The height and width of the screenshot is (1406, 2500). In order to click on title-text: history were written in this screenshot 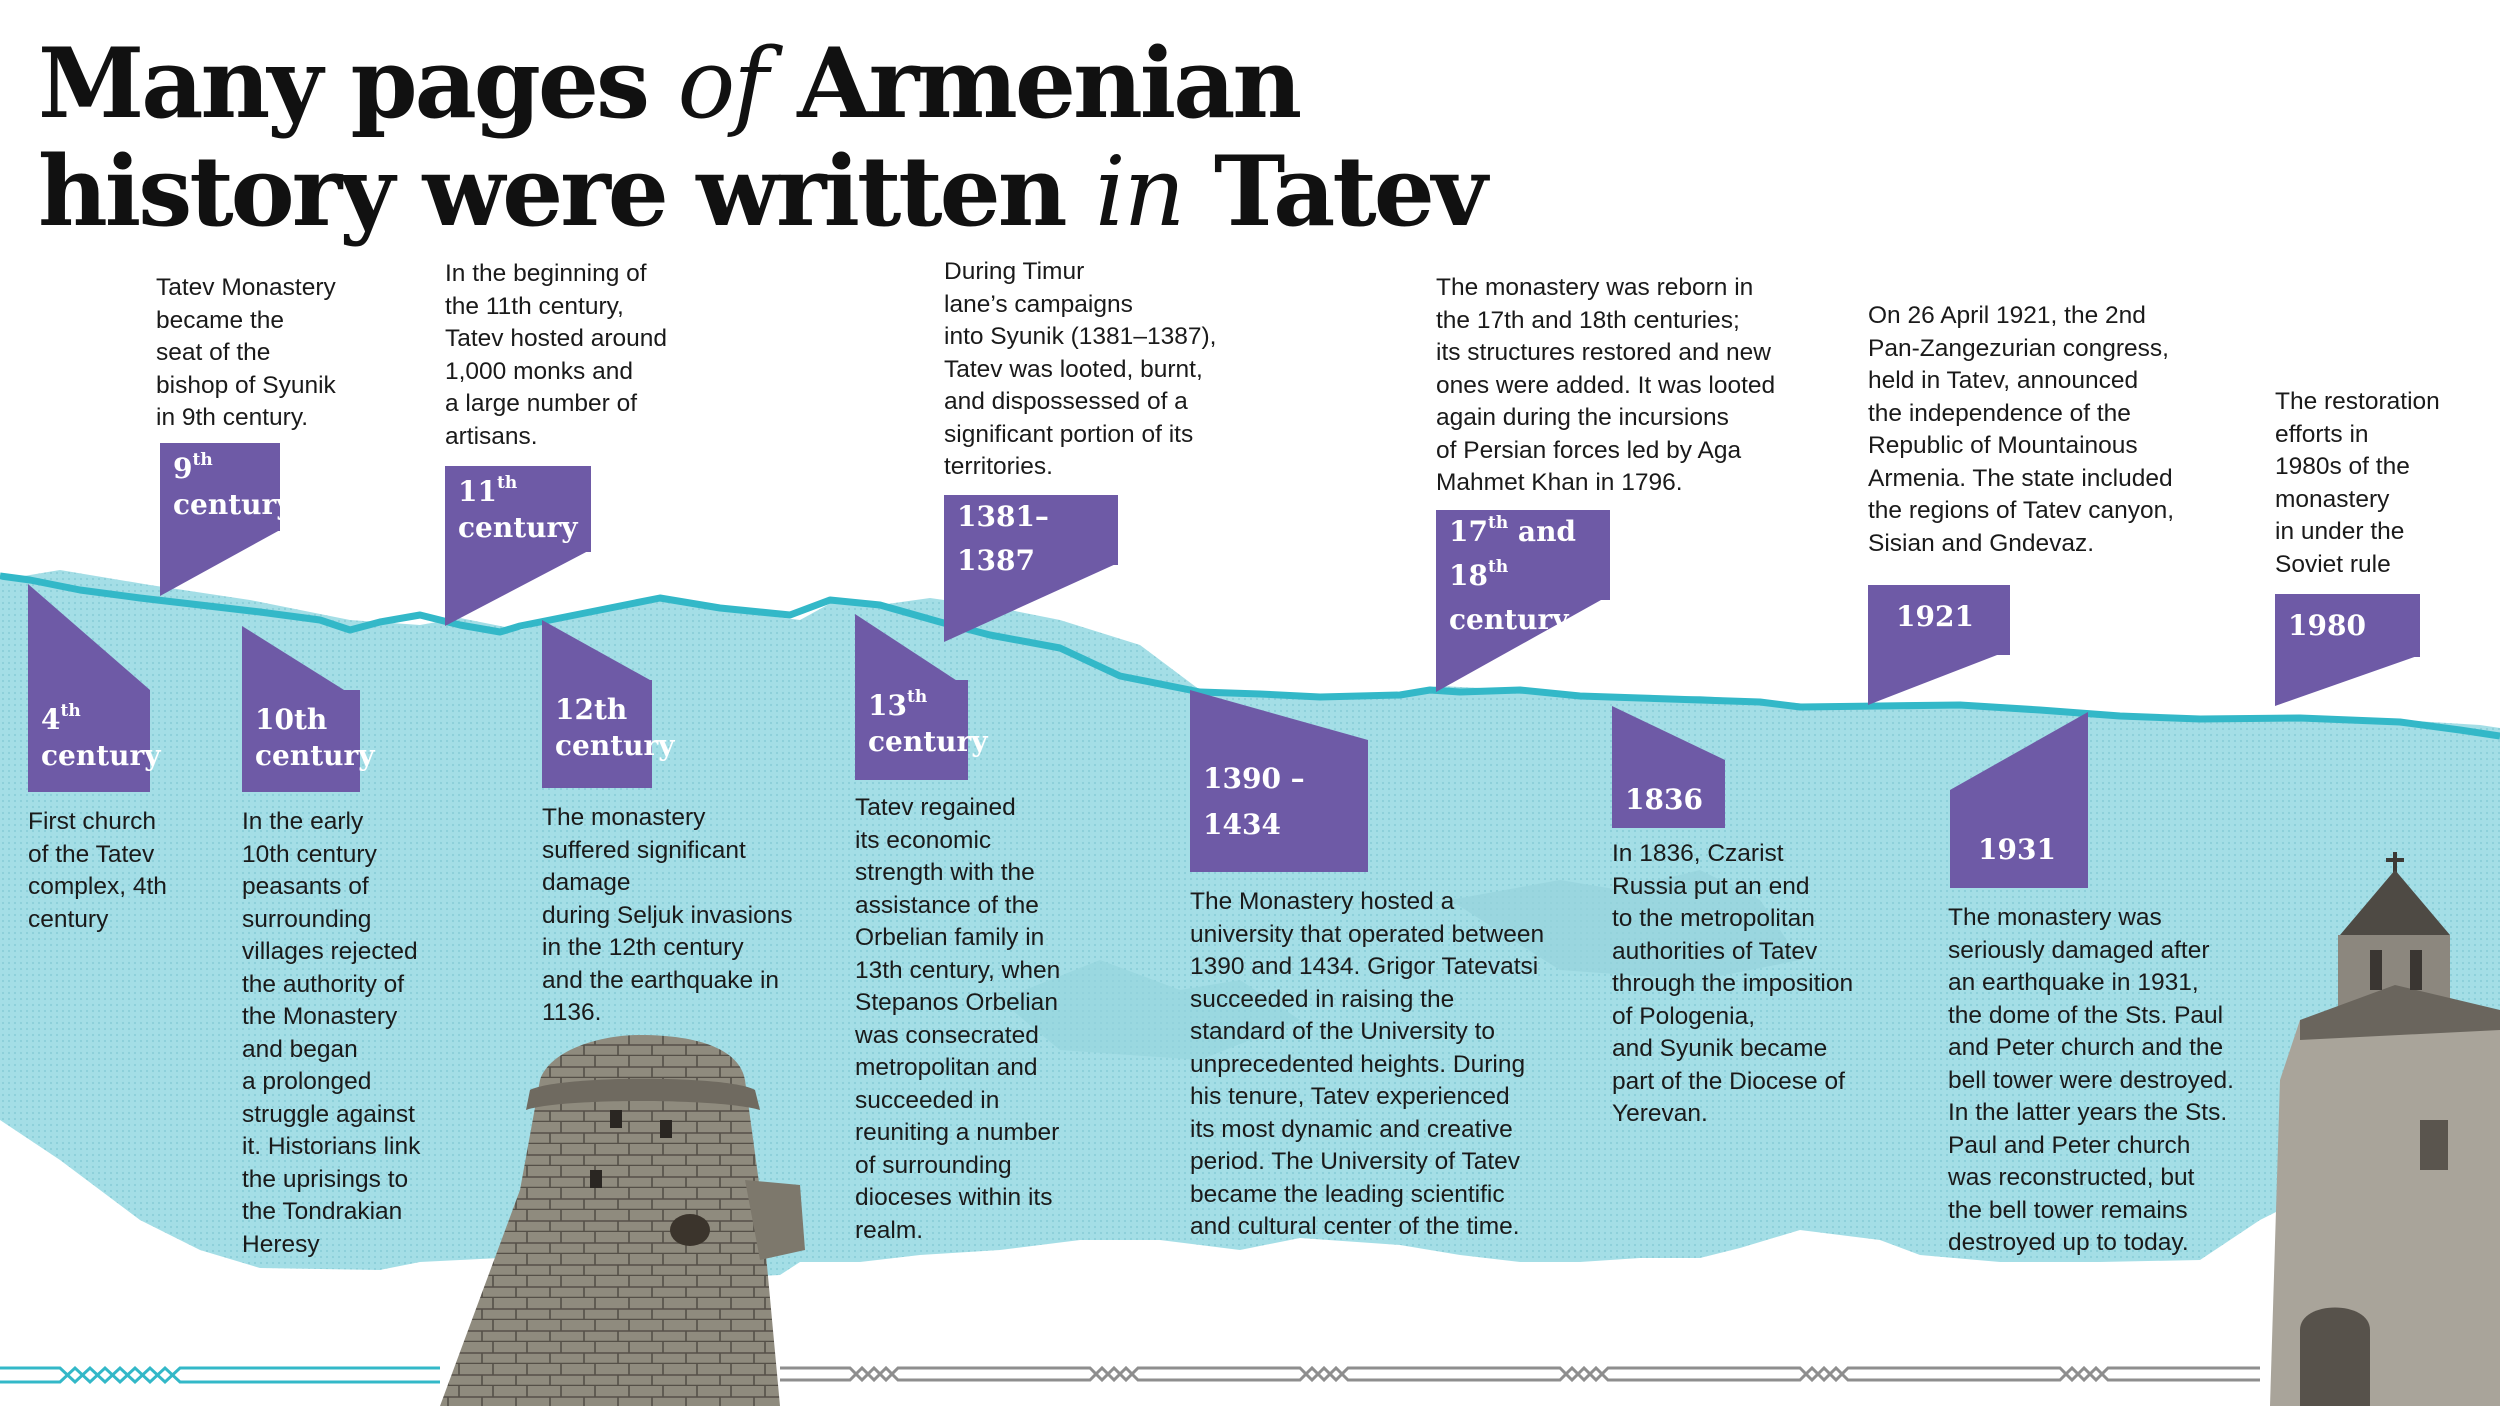, I will do `click(566, 191)`.